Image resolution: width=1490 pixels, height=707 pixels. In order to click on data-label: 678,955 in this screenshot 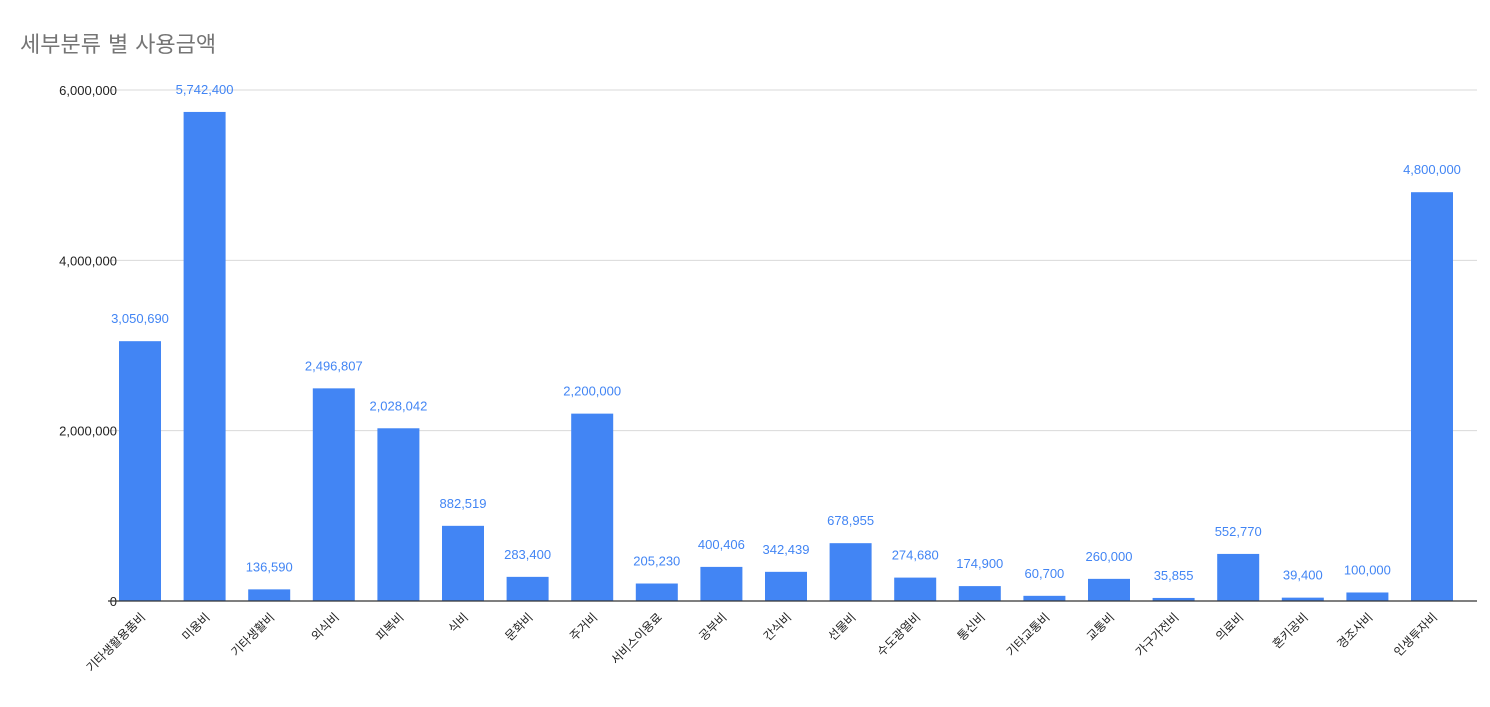, I will do `click(850, 520)`.